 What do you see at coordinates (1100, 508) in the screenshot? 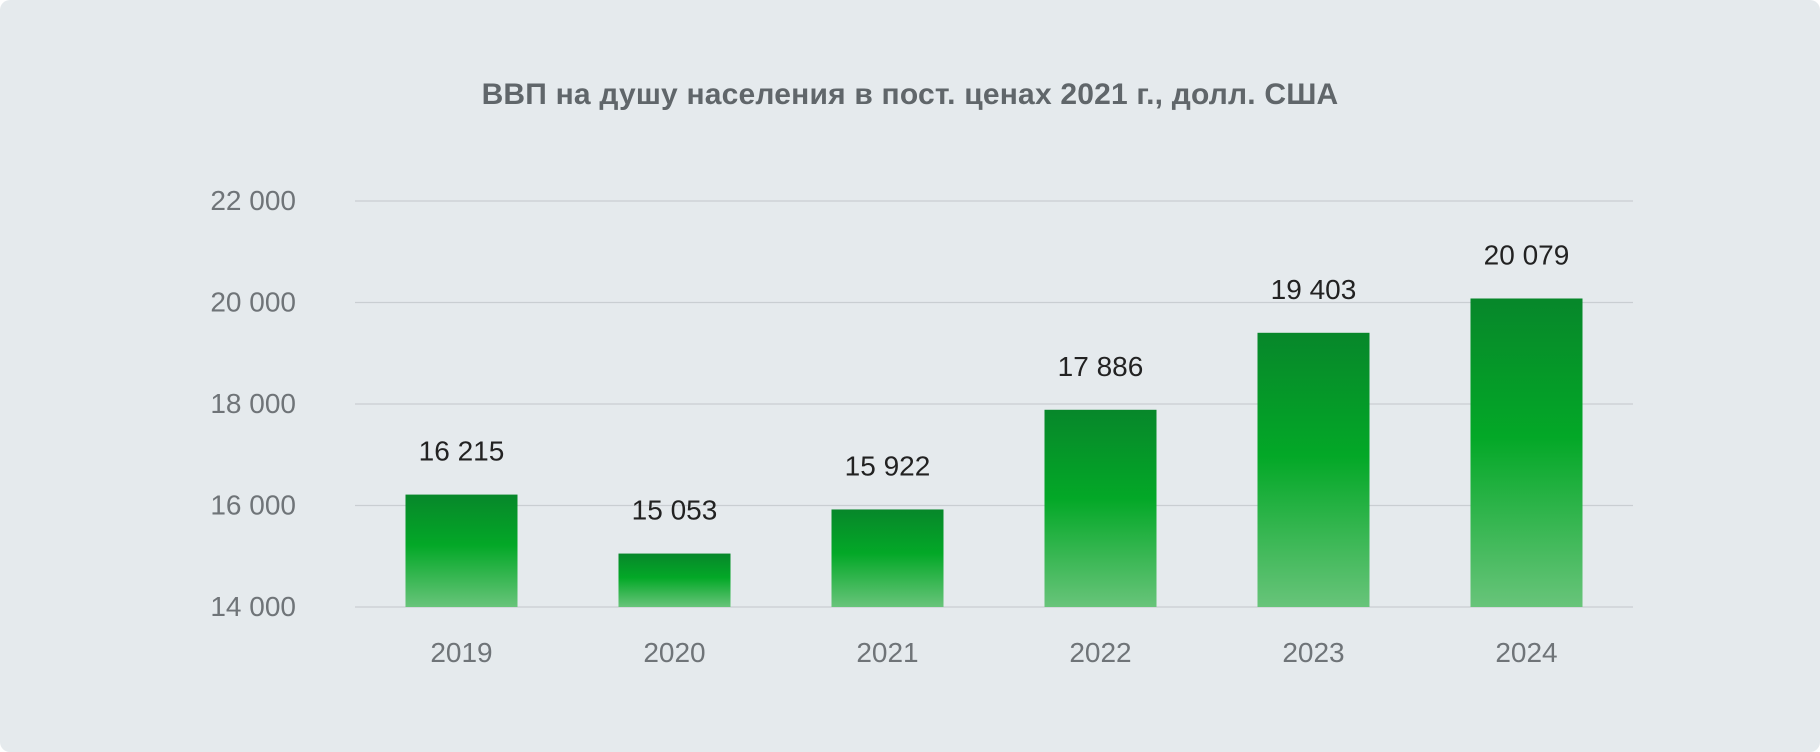
I see `bar-2022` at bounding box center [1100, 508].